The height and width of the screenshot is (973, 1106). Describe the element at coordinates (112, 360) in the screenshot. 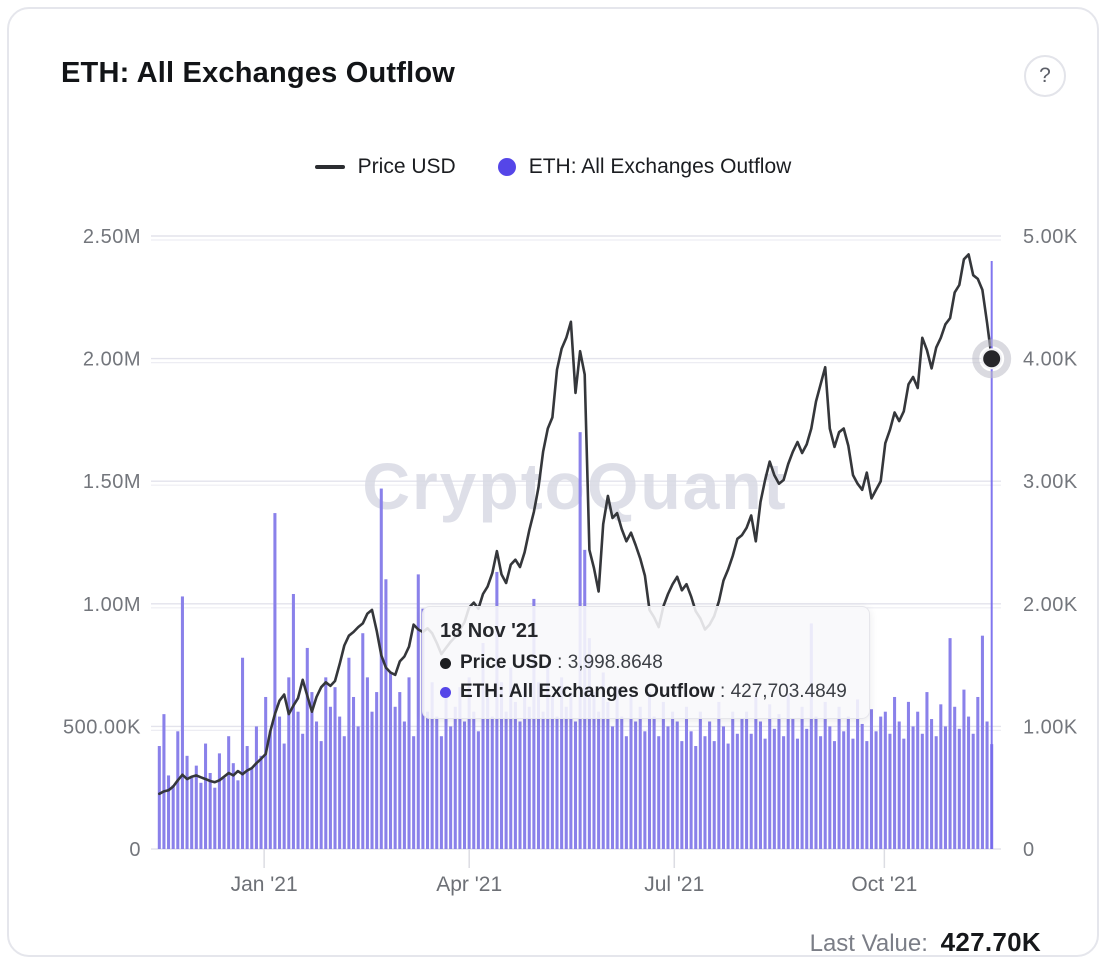

I see `svg-text: 2.00M` at that location.